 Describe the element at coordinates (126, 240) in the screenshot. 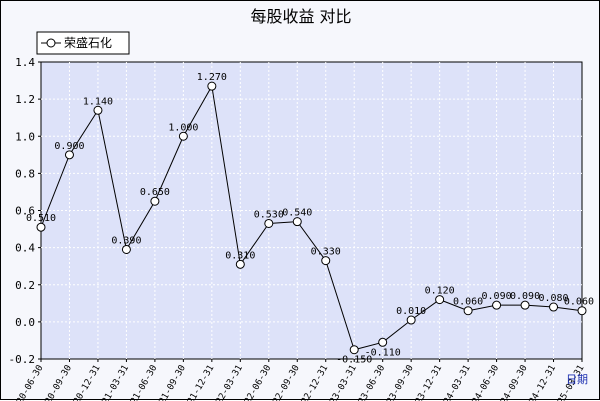

I see `data-label: 0.390` at that location.